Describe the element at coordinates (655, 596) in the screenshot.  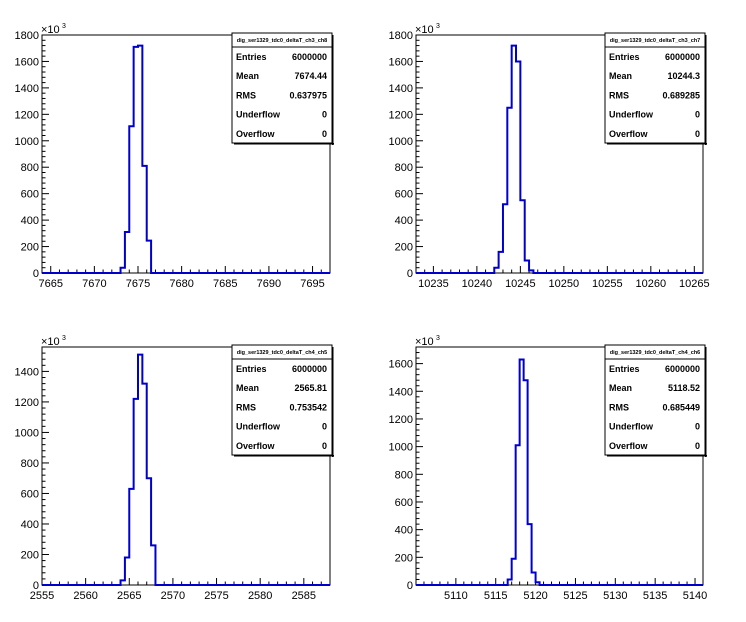
I see `x-tick-label: 5135` at that location.